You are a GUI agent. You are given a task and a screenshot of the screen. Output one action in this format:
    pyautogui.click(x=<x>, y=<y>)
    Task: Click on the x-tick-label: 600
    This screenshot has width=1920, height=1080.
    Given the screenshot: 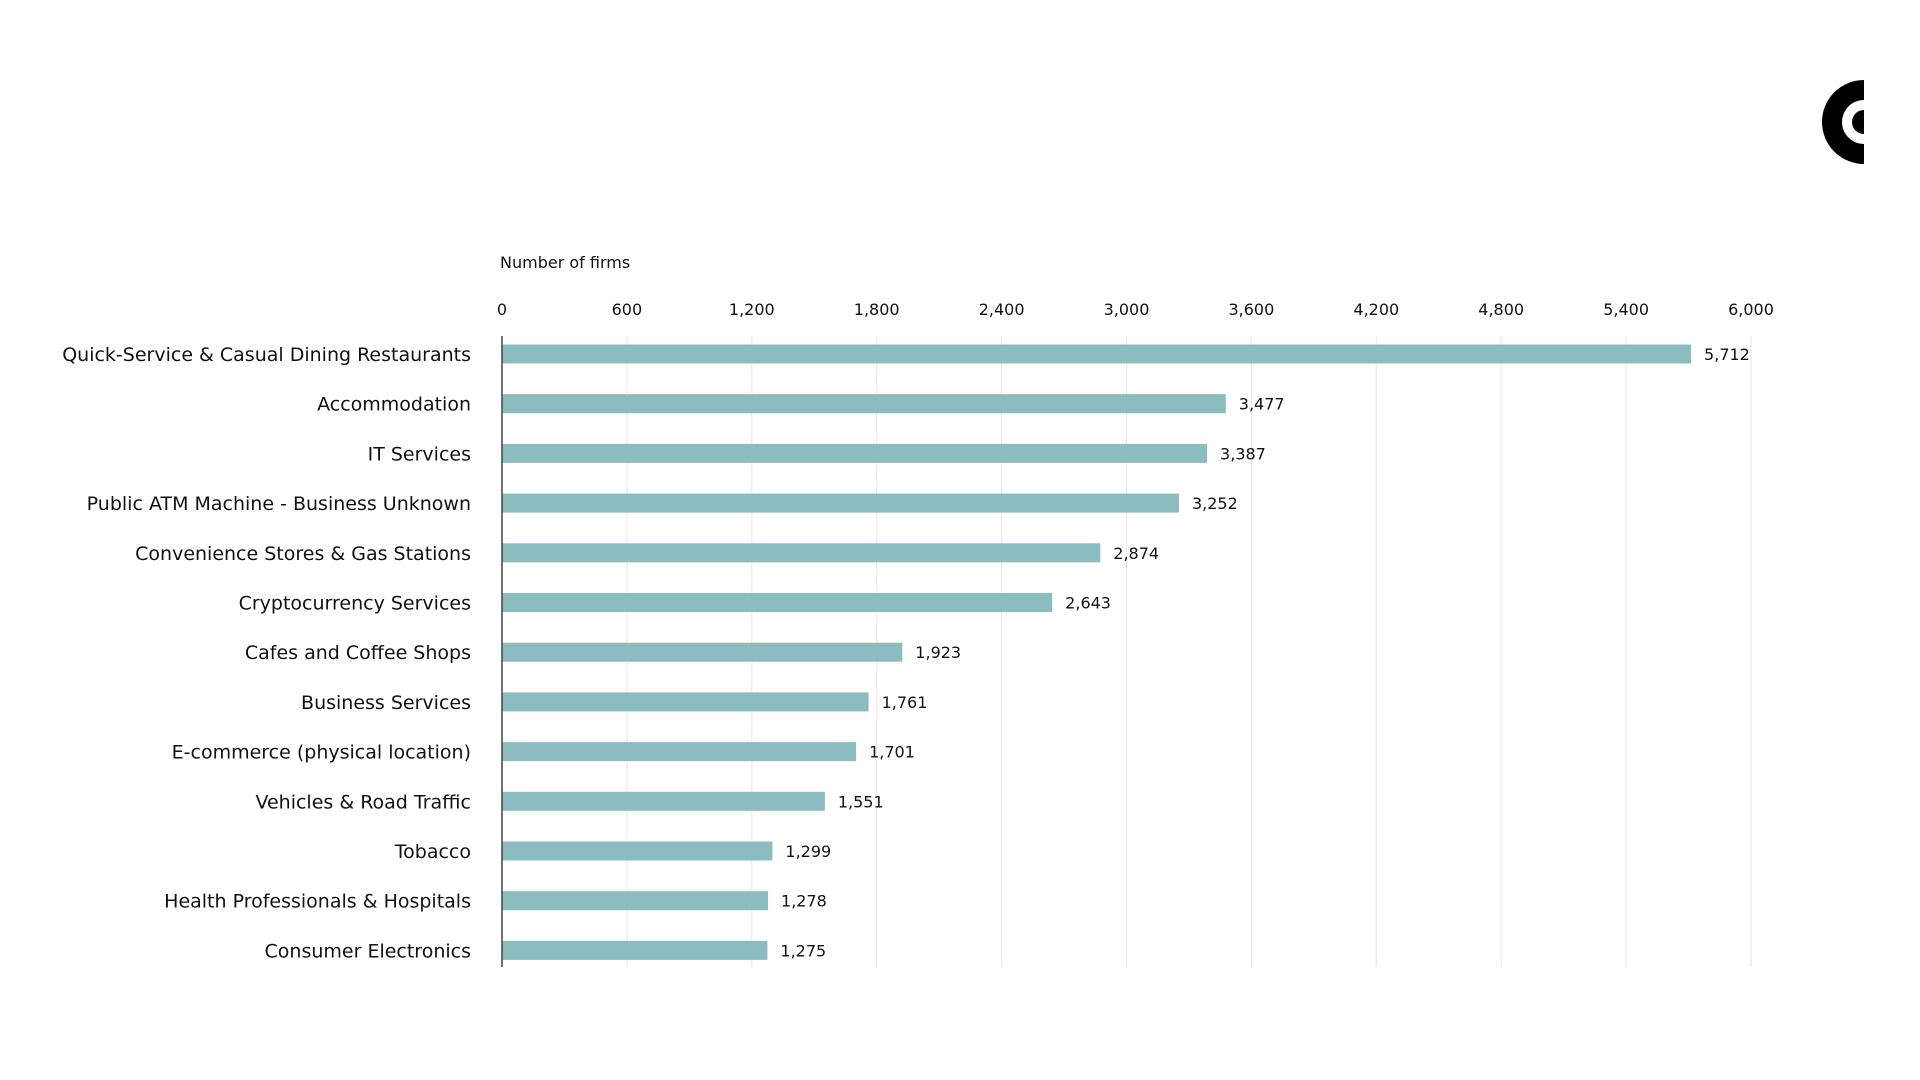 What is the action you would take?
    pyautogui.click(x=627, y=309)
    